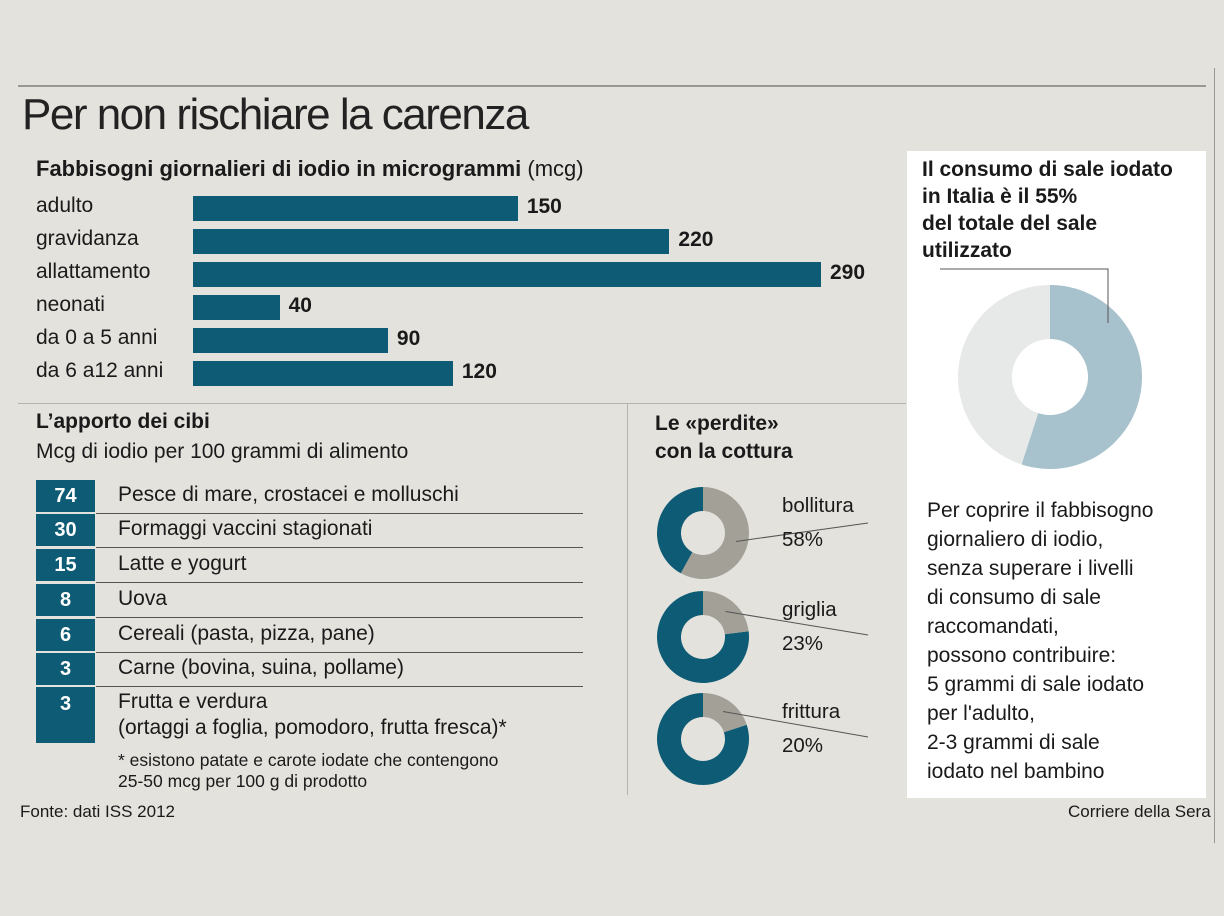  What do you see at coordinates (479, 371) in the screenshot?
I see `needs-value-label: 120` at bounding box center [479, 371].